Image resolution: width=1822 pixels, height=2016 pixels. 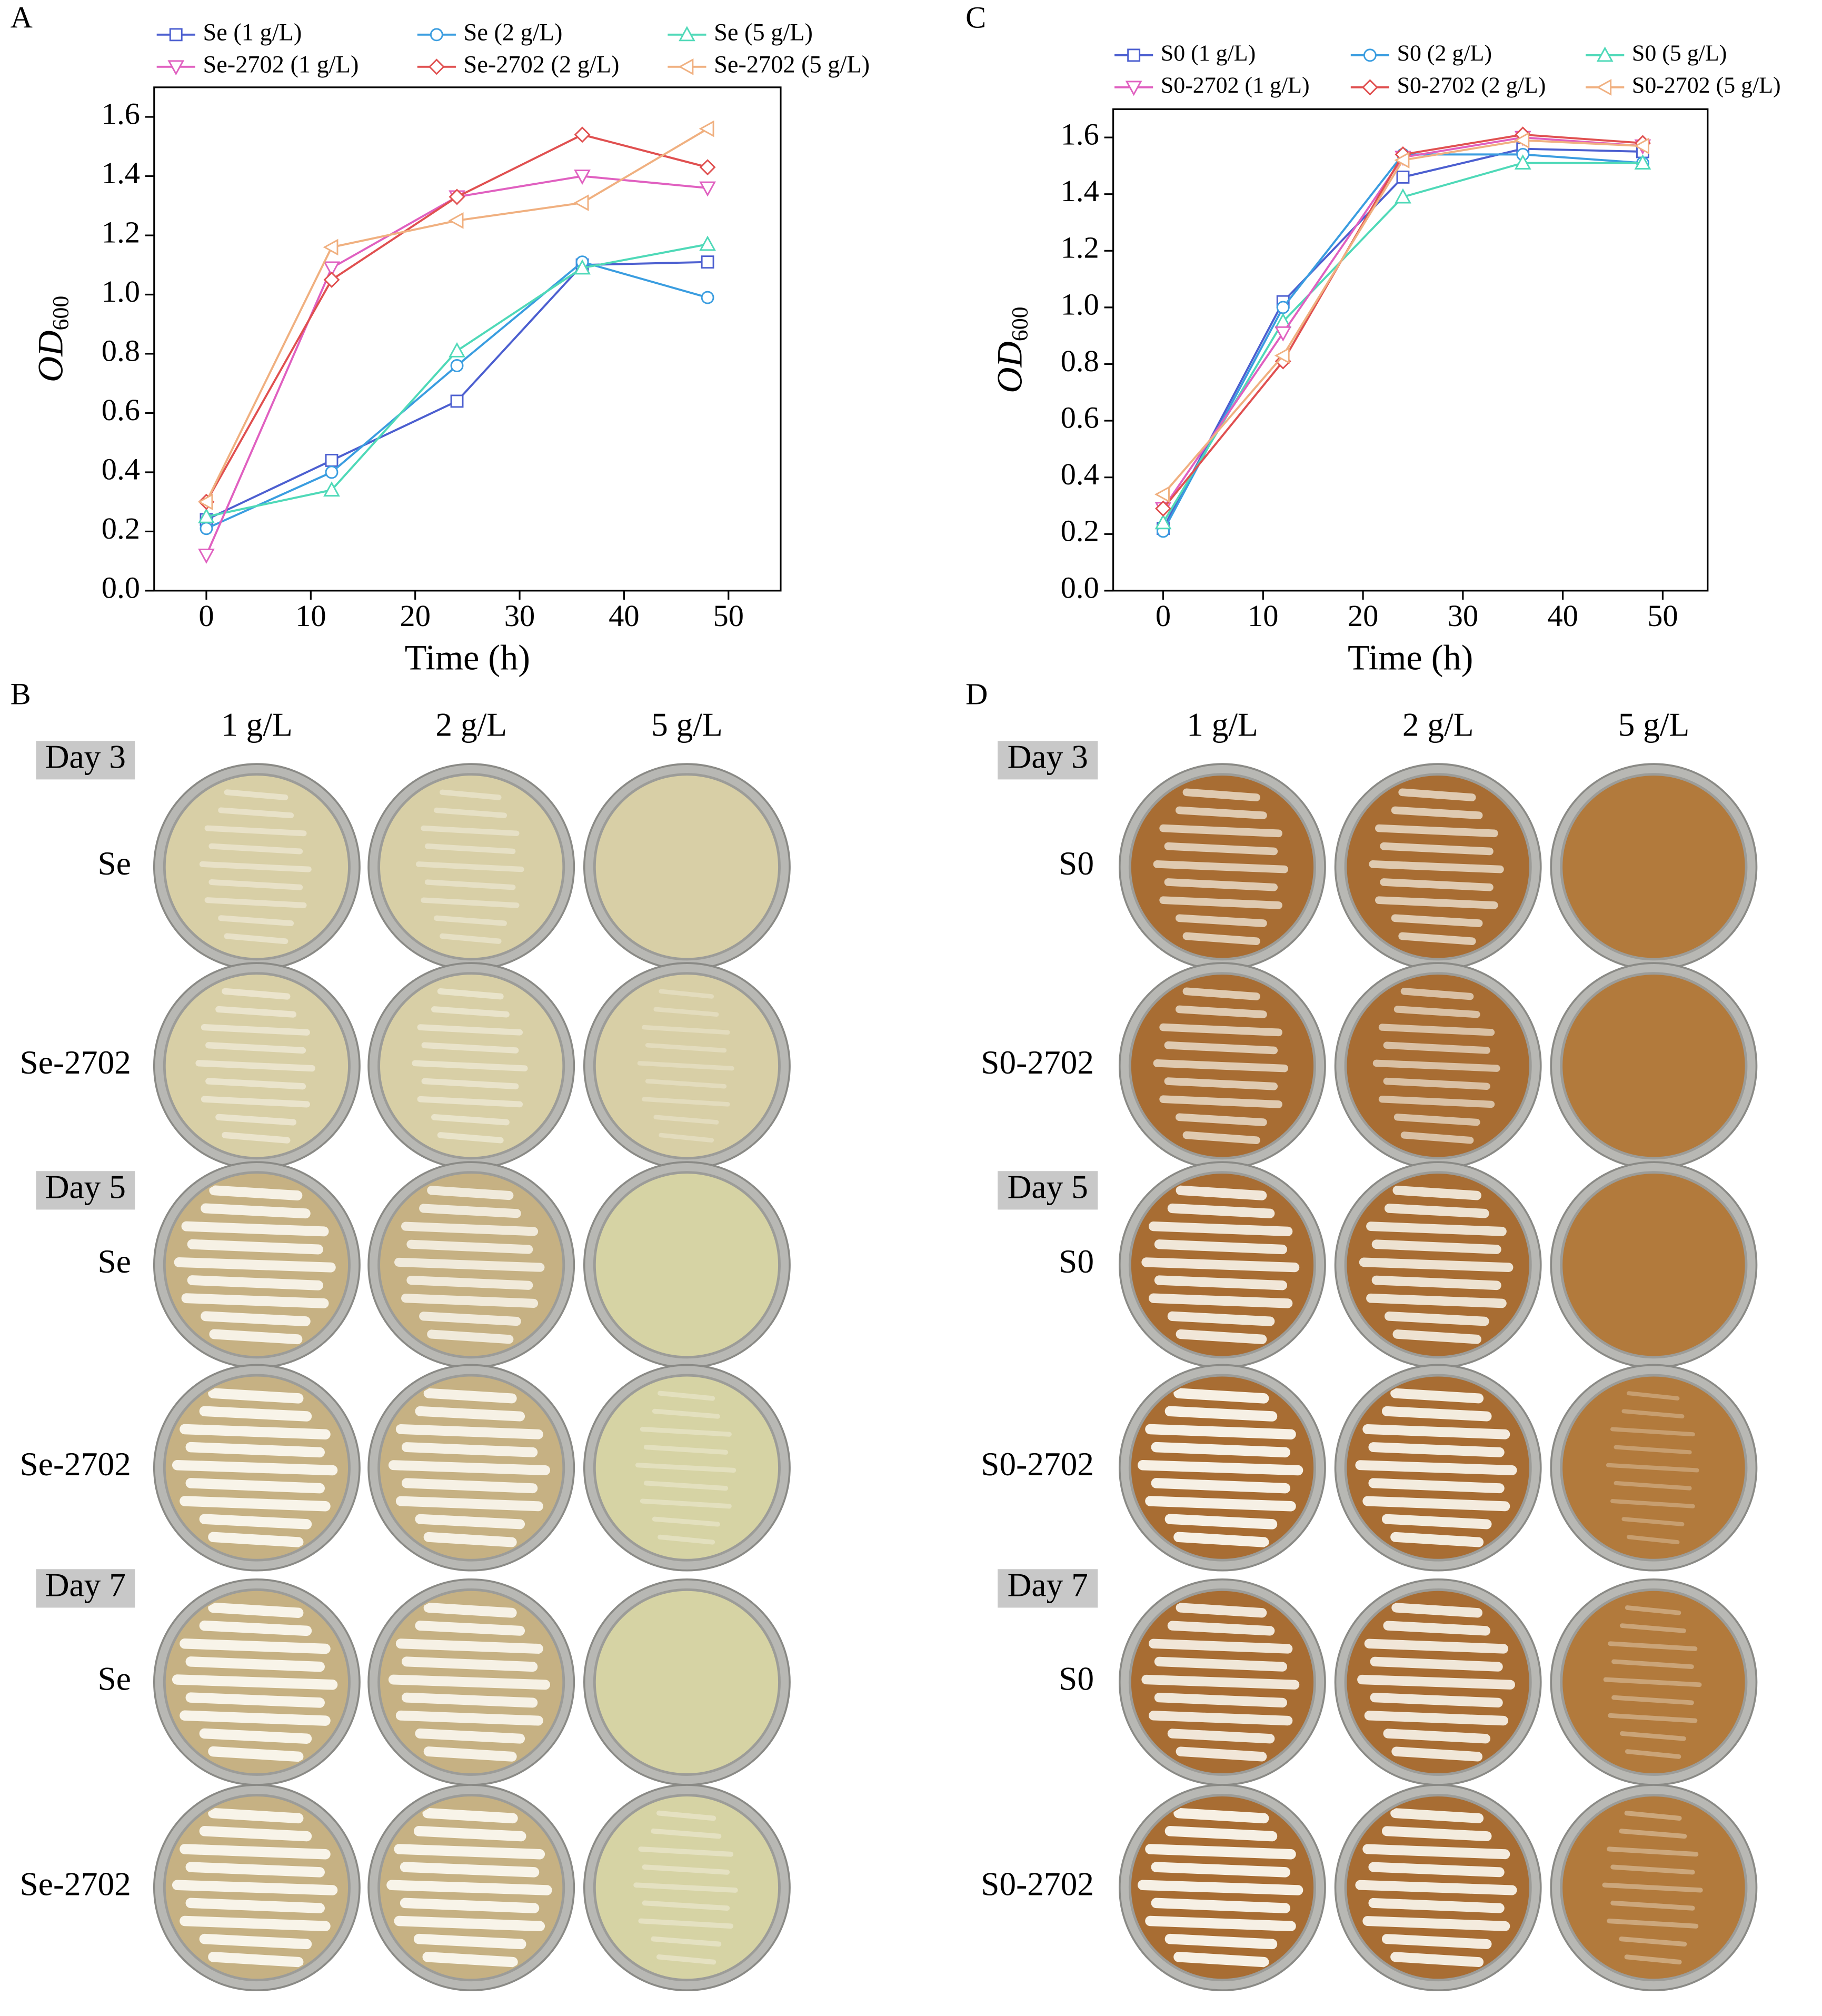 I want to click on legend-label: Se-2702 (2 g/L), so click(x=542, y=64).